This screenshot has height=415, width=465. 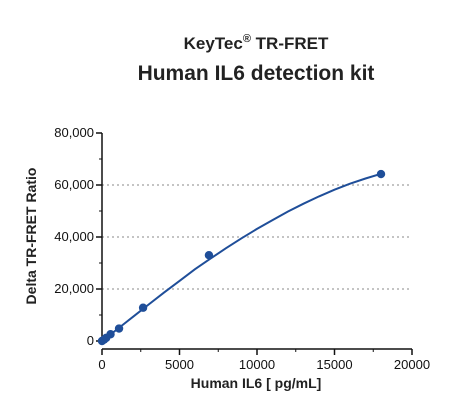 What do you see at coordinates (74, 236) in the screenshot?
I see `y-tick-label: 40,000` at bounding box center [74, 236].